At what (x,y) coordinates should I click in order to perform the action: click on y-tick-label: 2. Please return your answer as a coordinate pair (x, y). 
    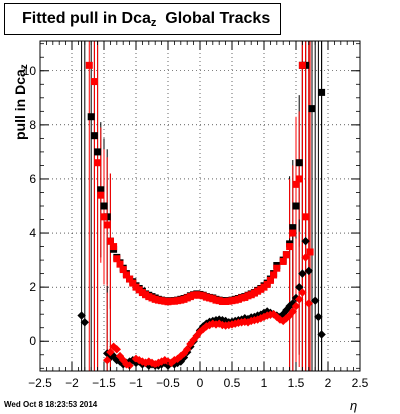
    Looking at the image, I should click on (32, 287).